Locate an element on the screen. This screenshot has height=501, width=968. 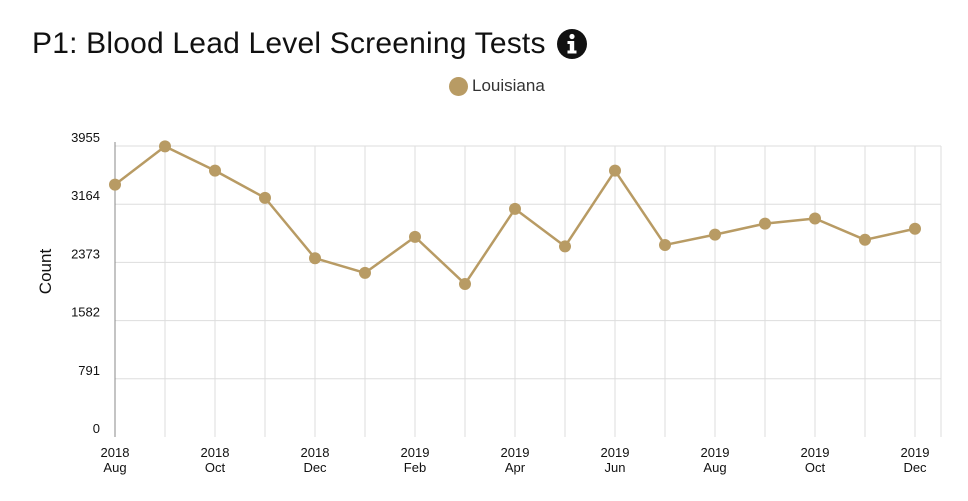
legend: Louisiana is located at coordinates (497, 86).